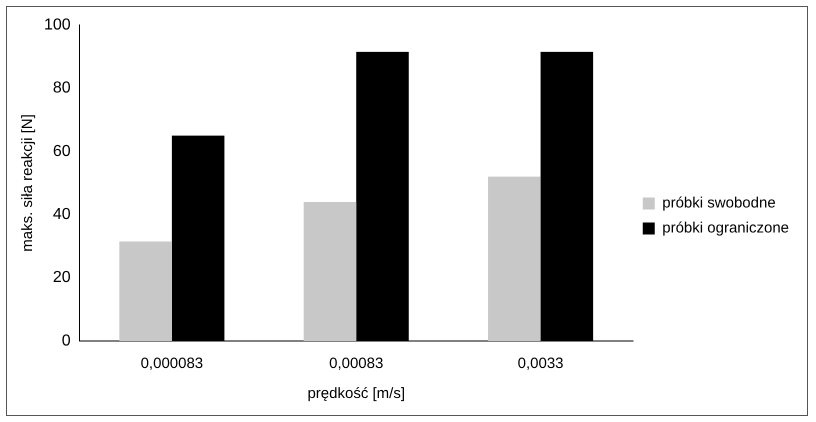 Image resolution: width=816 pixels, height=422 pixels. What do you see at coordinates (541, 363) in the screenshot?
I see `x-tick-label: 0,0033` at bounding box center [541, 363].